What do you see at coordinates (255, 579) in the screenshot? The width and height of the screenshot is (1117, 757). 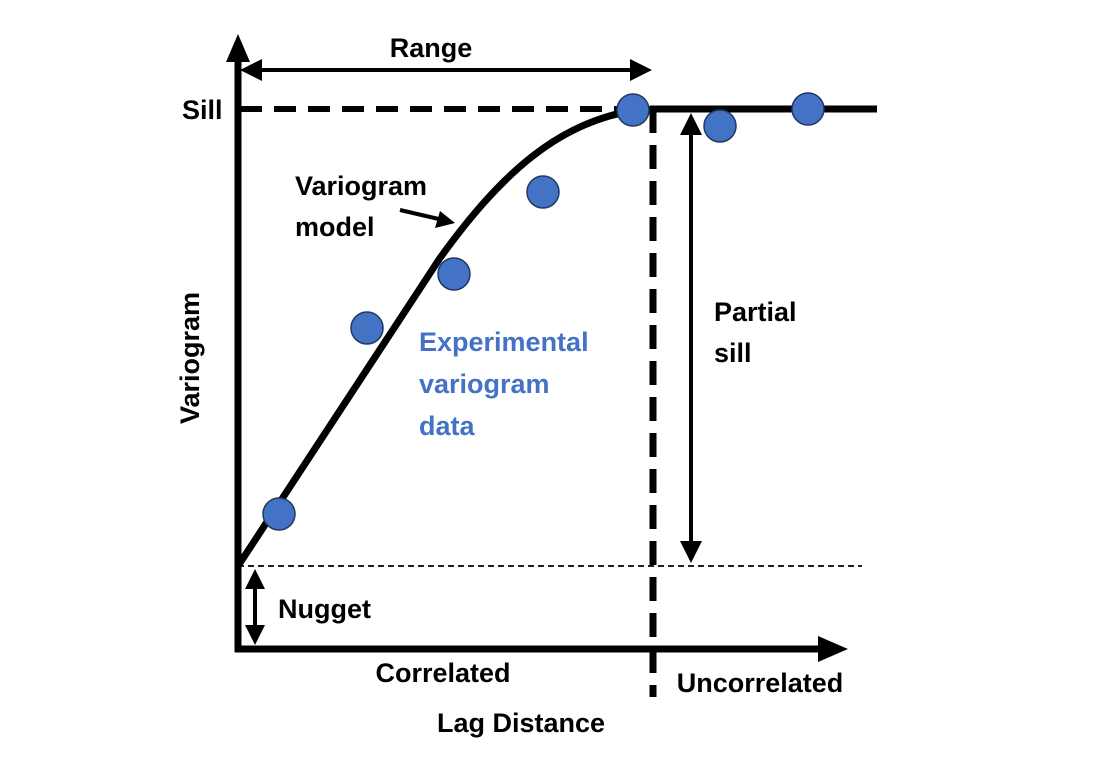 I see `nugget-arrow-top-head` at bounding box center [255, 579].